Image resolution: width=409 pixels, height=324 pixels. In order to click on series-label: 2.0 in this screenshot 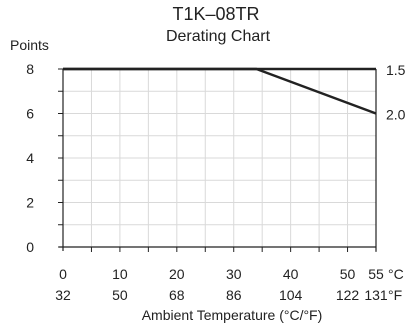, I will do `click(396, 115)`.